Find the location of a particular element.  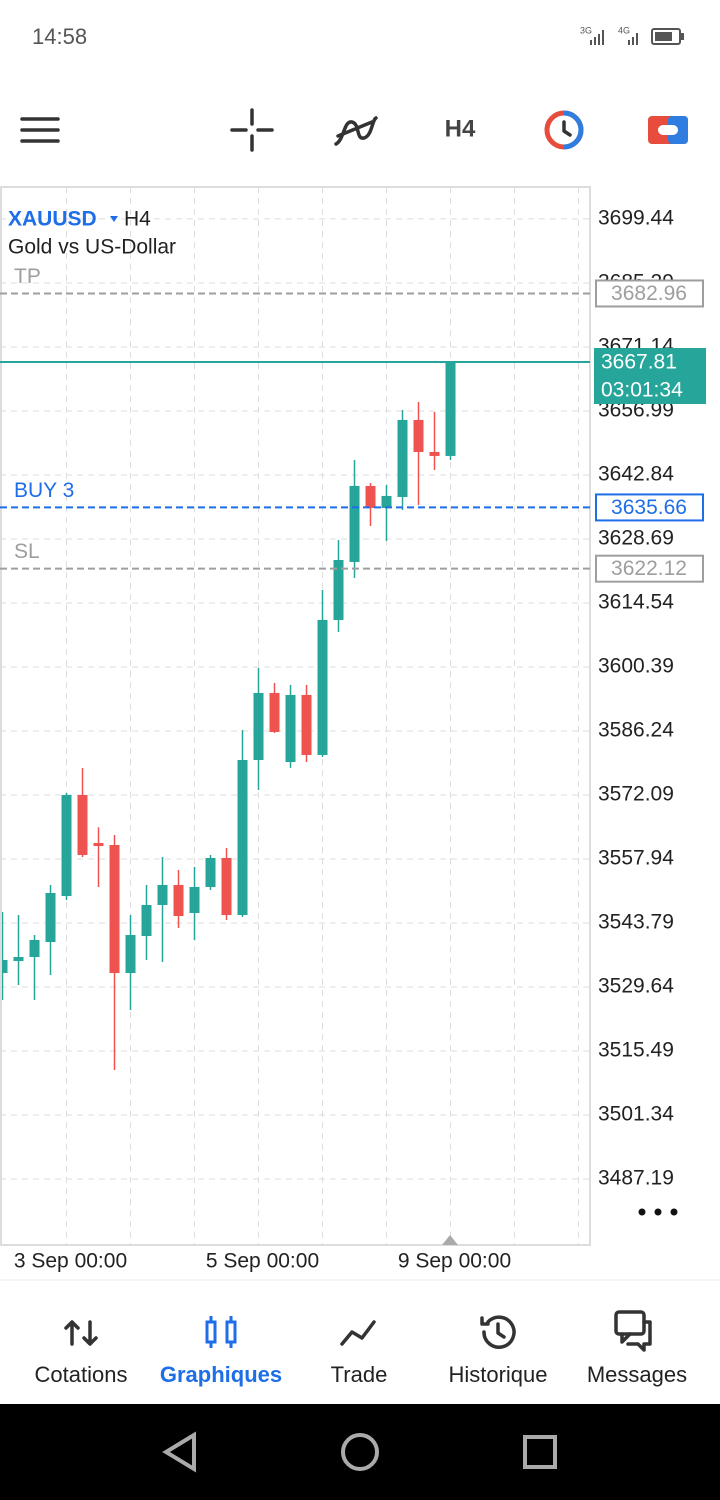

nav-item: Graphiques is located at coordinates (221, 1374).